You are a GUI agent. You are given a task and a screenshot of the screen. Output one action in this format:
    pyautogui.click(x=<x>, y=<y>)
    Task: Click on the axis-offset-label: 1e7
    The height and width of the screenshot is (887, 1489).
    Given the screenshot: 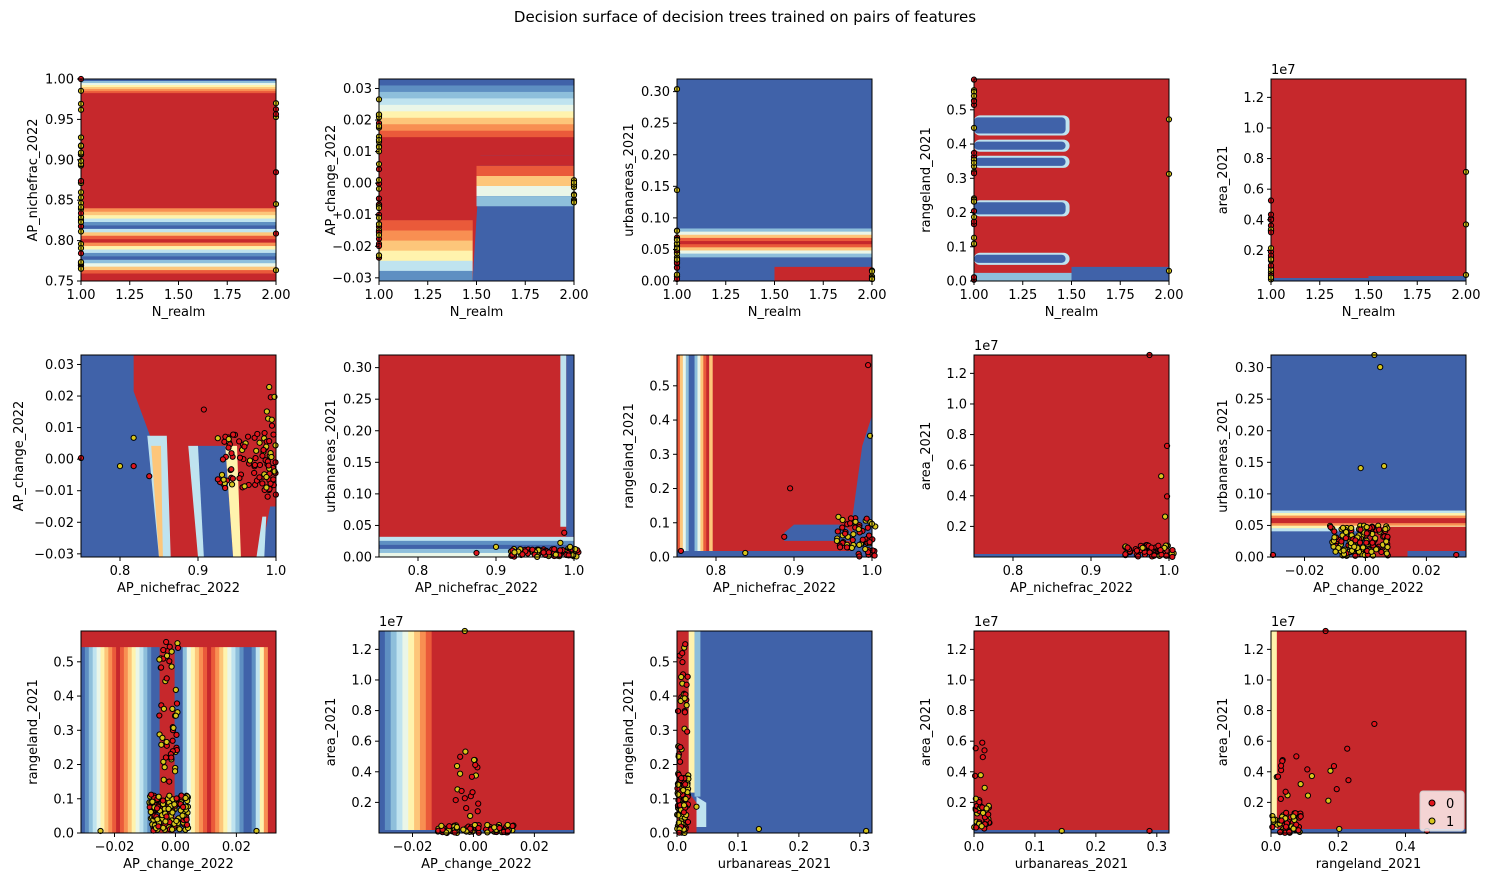 What is the action you would take?
    pyautogui.click(x=986, y=346)
    